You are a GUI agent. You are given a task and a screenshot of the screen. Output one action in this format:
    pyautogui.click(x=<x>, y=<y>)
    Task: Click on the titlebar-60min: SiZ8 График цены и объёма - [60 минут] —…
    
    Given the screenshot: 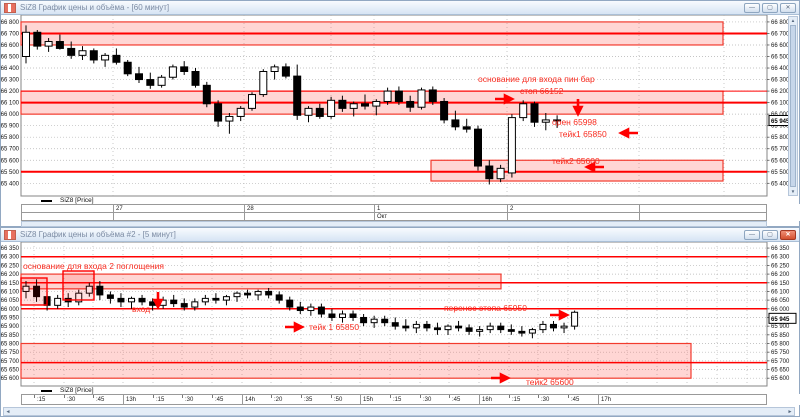 What is the action you would take?
    pyautogui.click(x=400, y=8)
    